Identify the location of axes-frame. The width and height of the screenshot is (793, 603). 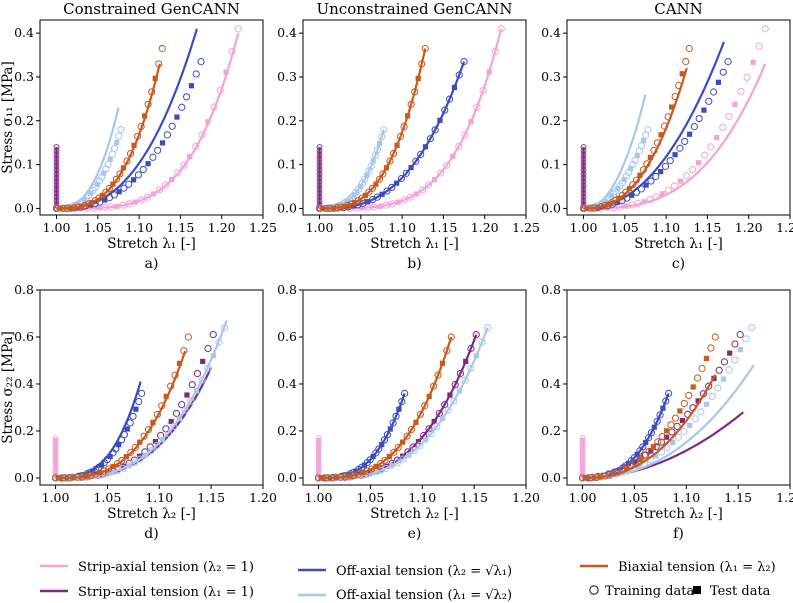
(414, 117).